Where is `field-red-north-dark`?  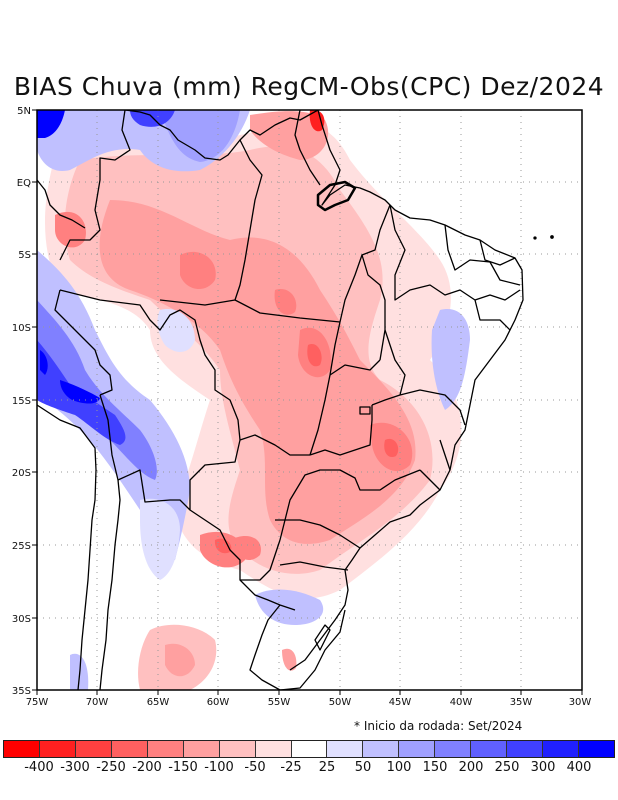
field-red-north-dark is located at coordinates (317, 121).